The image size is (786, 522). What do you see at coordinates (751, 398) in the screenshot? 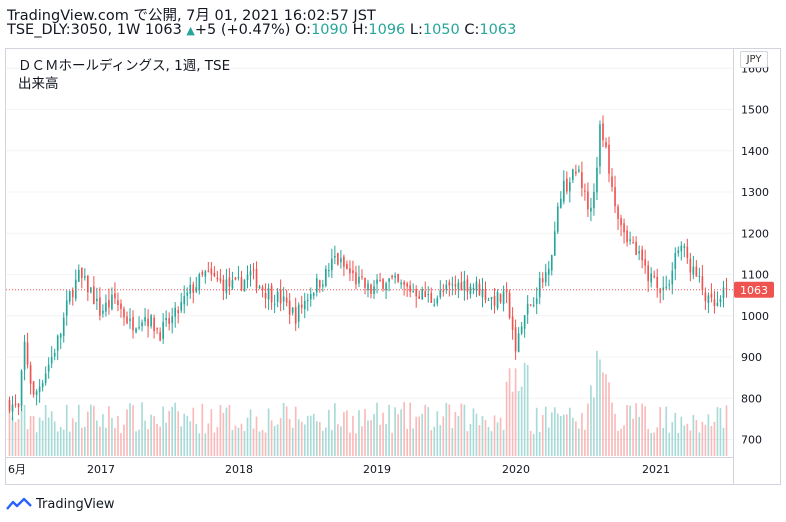
I see `y-tick-label: 800` at bounding box center [751, 398].